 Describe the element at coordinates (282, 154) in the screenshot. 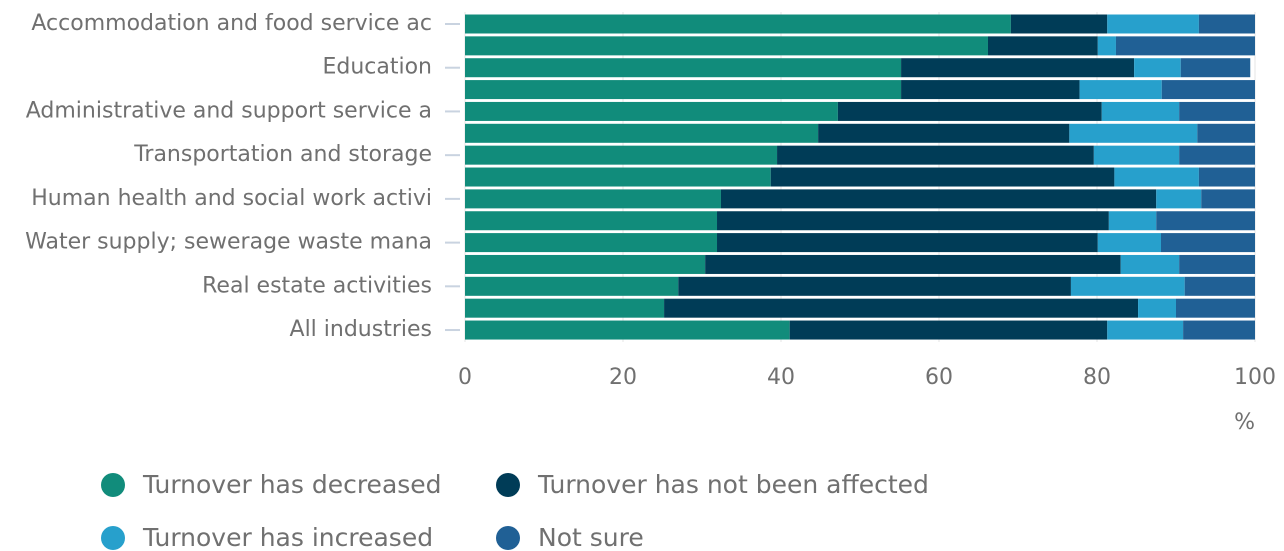

I see `y-tick-label: Transportation and storage` at that location.